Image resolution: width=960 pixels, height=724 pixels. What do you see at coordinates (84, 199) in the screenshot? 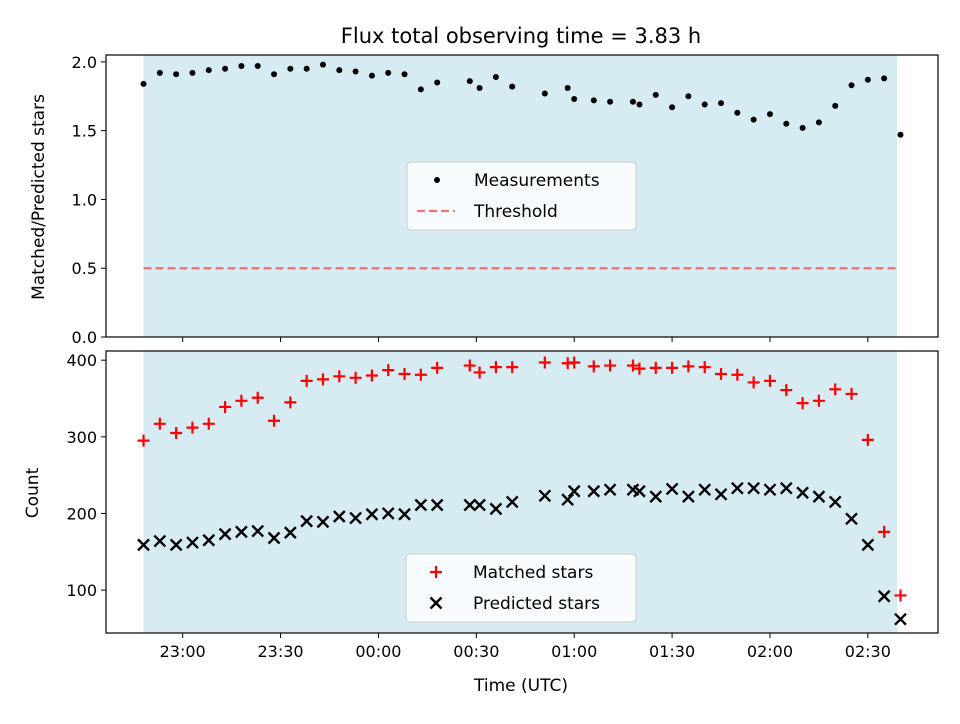
I see `y-tick-label: 1.0` at bounding box center [84, 199].